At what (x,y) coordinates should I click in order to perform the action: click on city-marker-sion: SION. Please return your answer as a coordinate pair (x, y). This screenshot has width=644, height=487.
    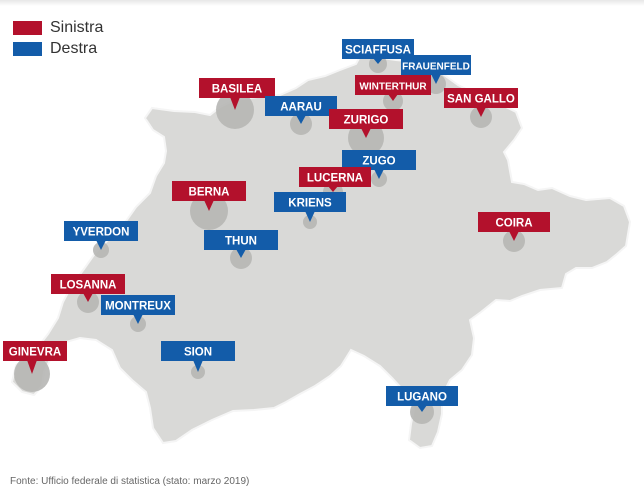
    Looking at the image, I should click on (198, 356).